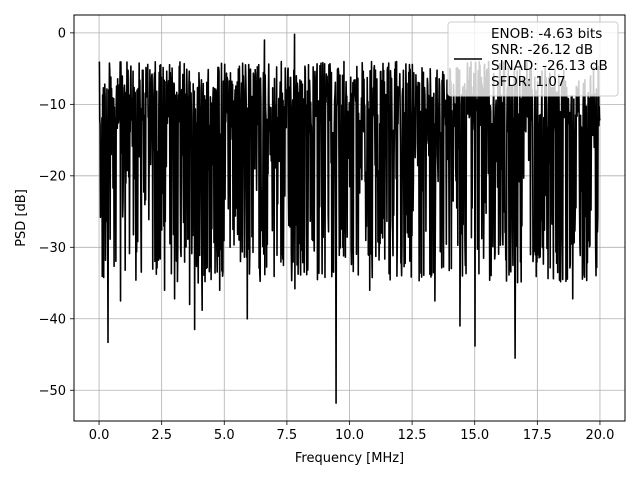 The height and width of the screenshot is (480, 640). Describe the element at coordinates (549, 66) in the screenshot. I see `legend-entry-sinad: SINAD: -26.13 dB` at that location.